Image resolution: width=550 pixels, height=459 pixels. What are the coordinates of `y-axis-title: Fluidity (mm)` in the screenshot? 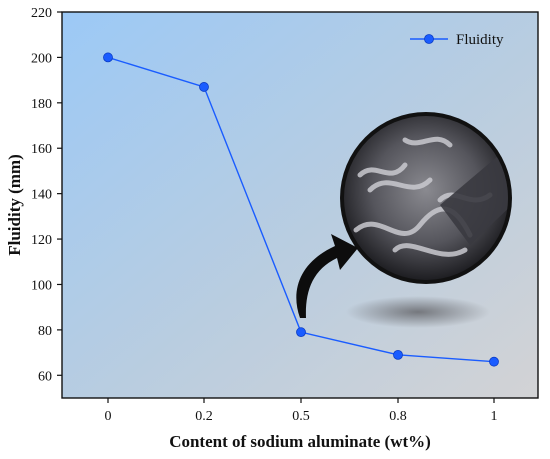 It's located at (14, 205).